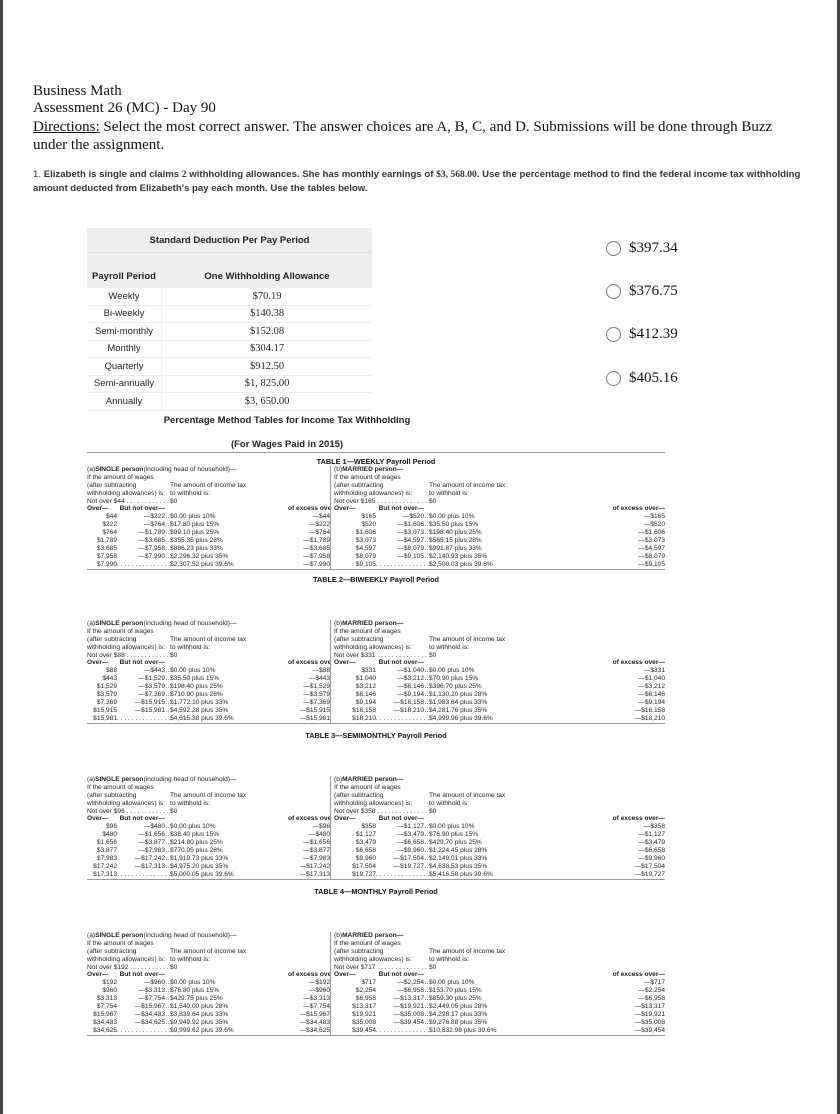 This screenshot has width=840, height=1114. Describe the element at coordinates (649, 718) in the screenshot. I see `excess-over-value: —$18,210` at that location.